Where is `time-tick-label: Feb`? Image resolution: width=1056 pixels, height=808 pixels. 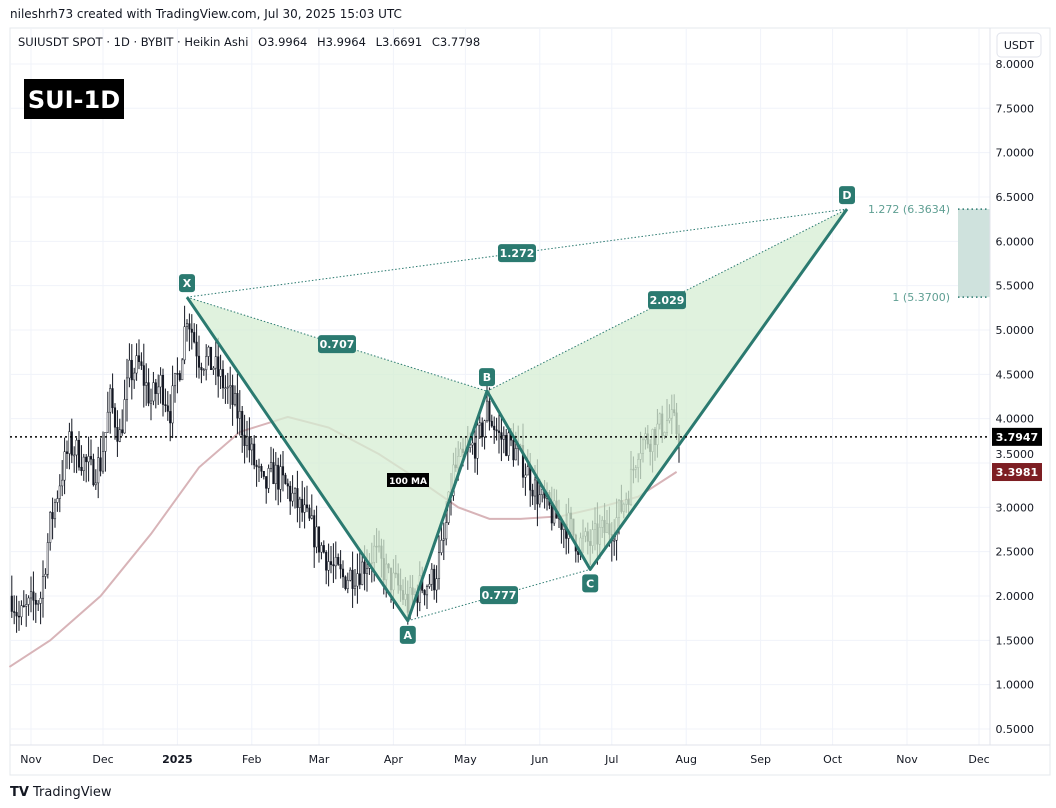
time-tick-label: Feb is located at coordinates (251, 759).